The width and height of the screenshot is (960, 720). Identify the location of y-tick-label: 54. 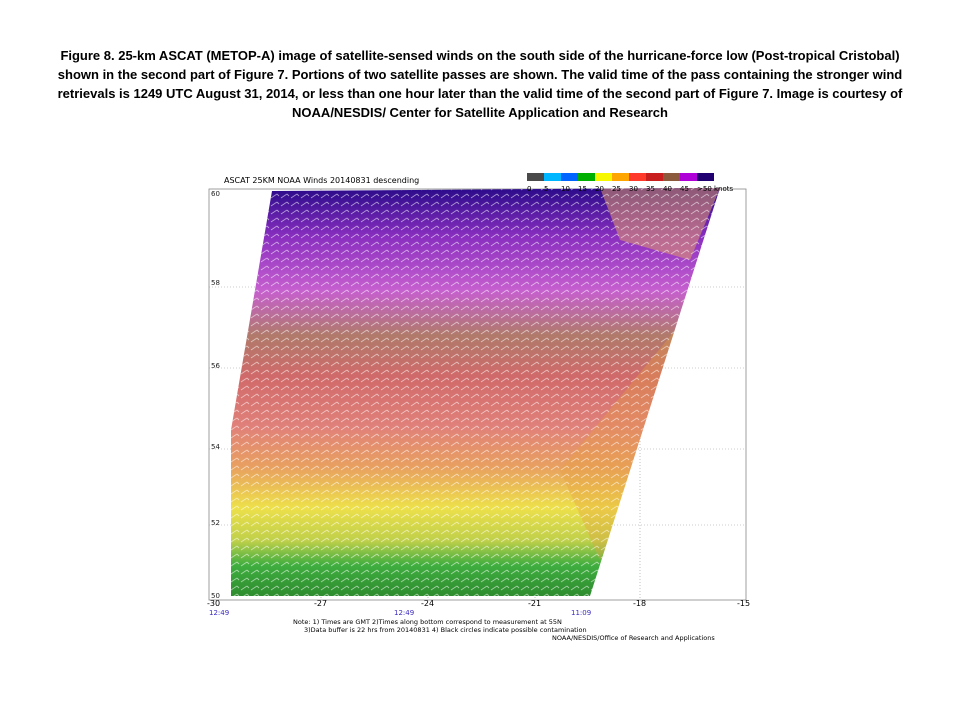
(215, 447).